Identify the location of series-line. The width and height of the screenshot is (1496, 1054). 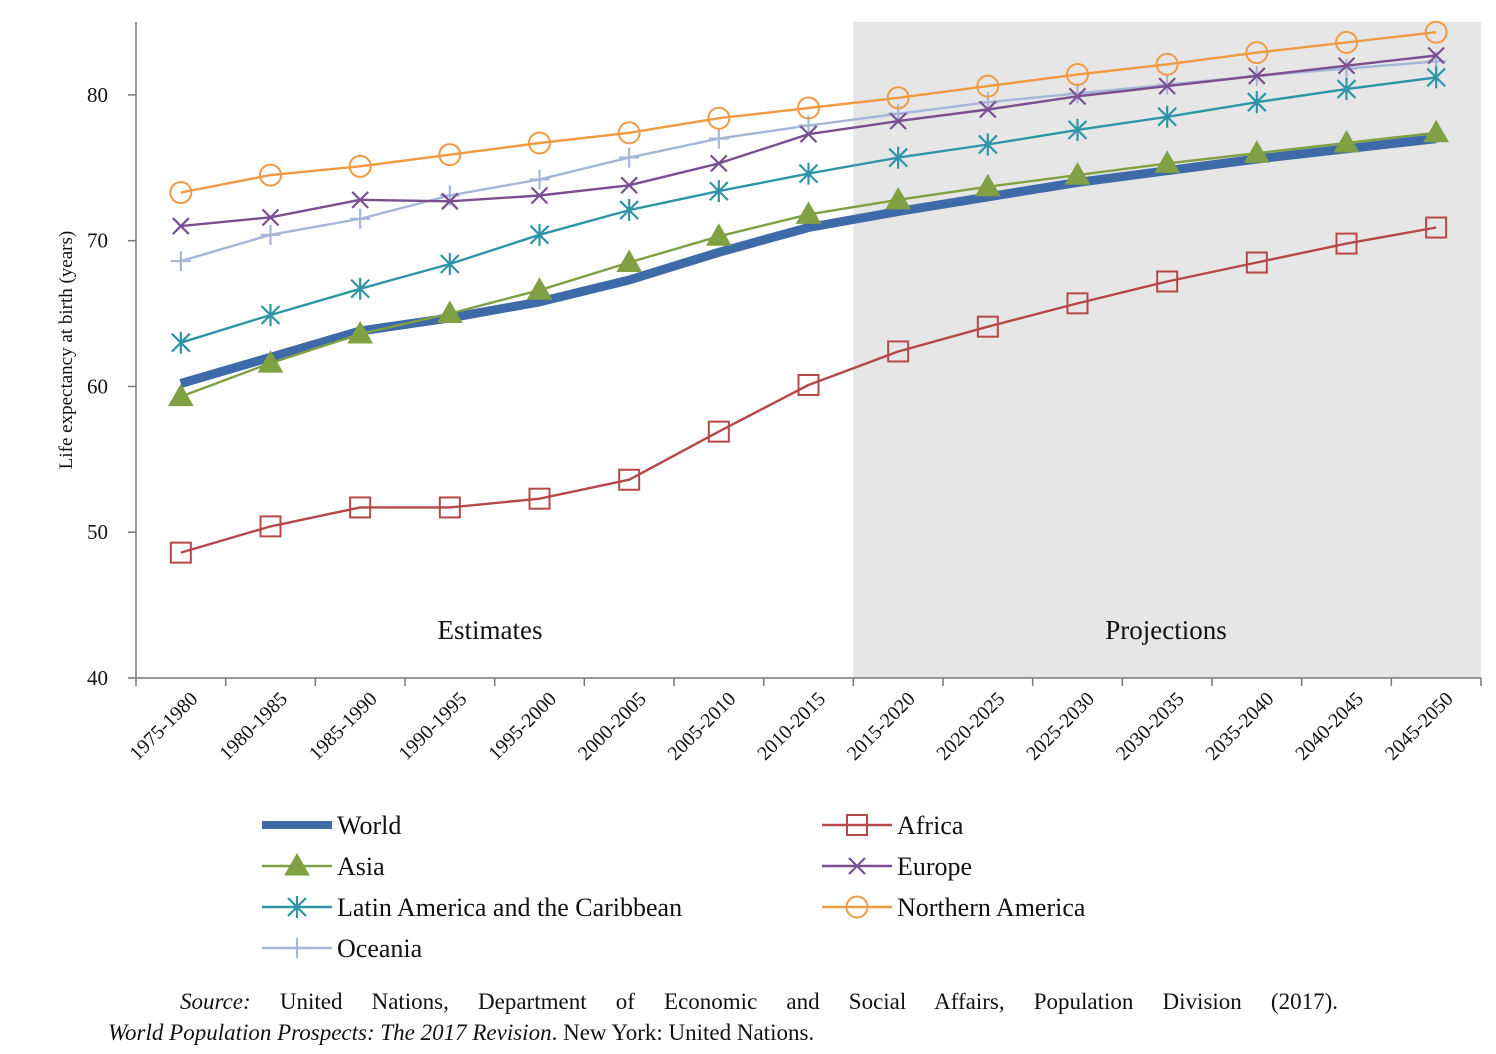
(808, 112).